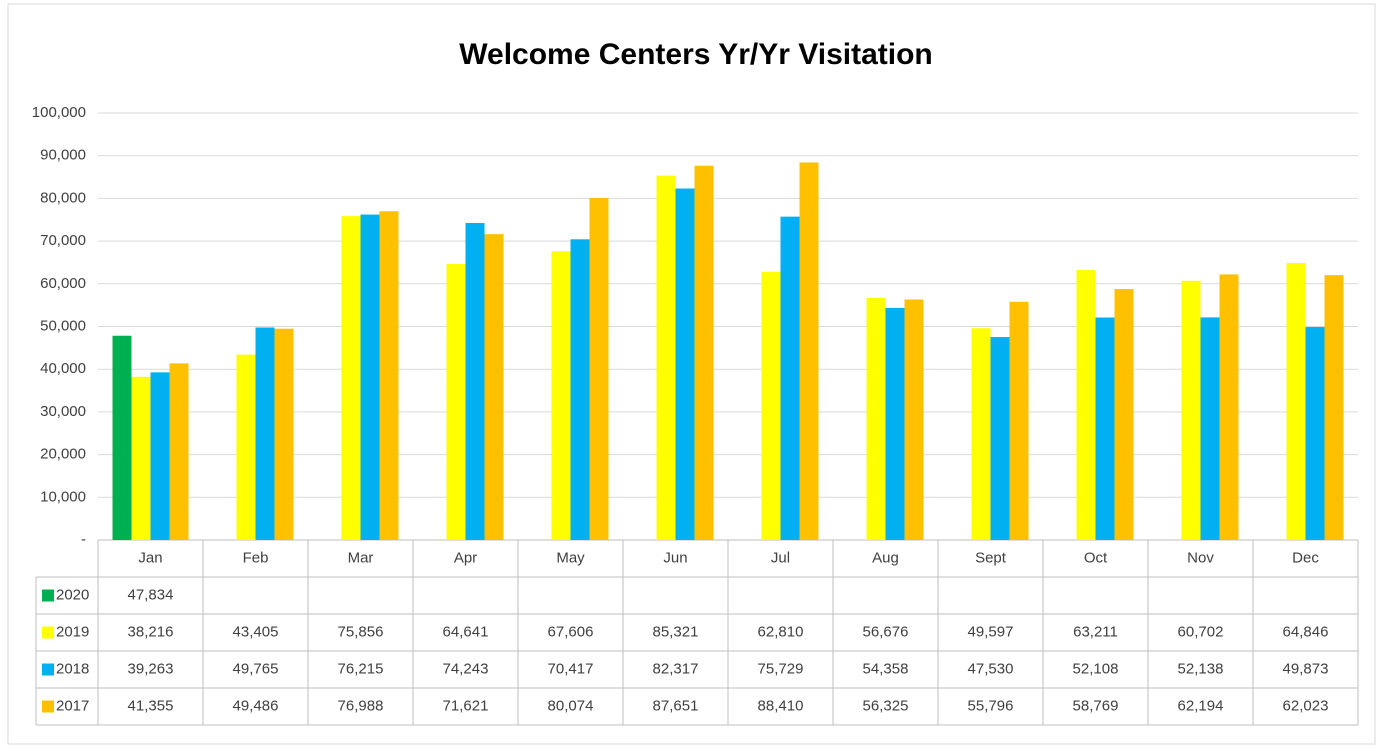 Image resolution: width=1380 pixels, height=750 pixels. I want to click on table-value: 63,211, so click(1095, 631).